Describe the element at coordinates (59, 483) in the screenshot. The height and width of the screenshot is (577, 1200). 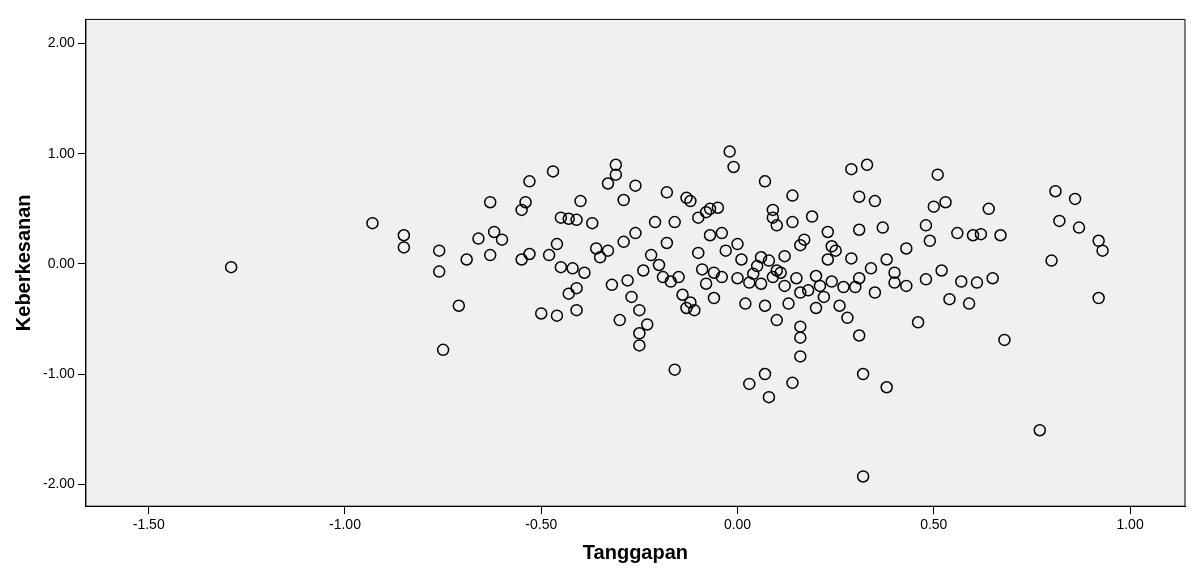
I see `y-tick-label: -2.00` at that location.